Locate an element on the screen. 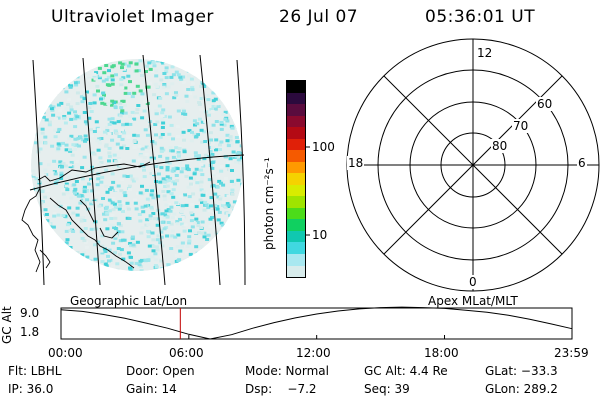 The width and height of the screenshot is (600, 400). mlt-label-12: 12 is located at coordinates (485, 53).